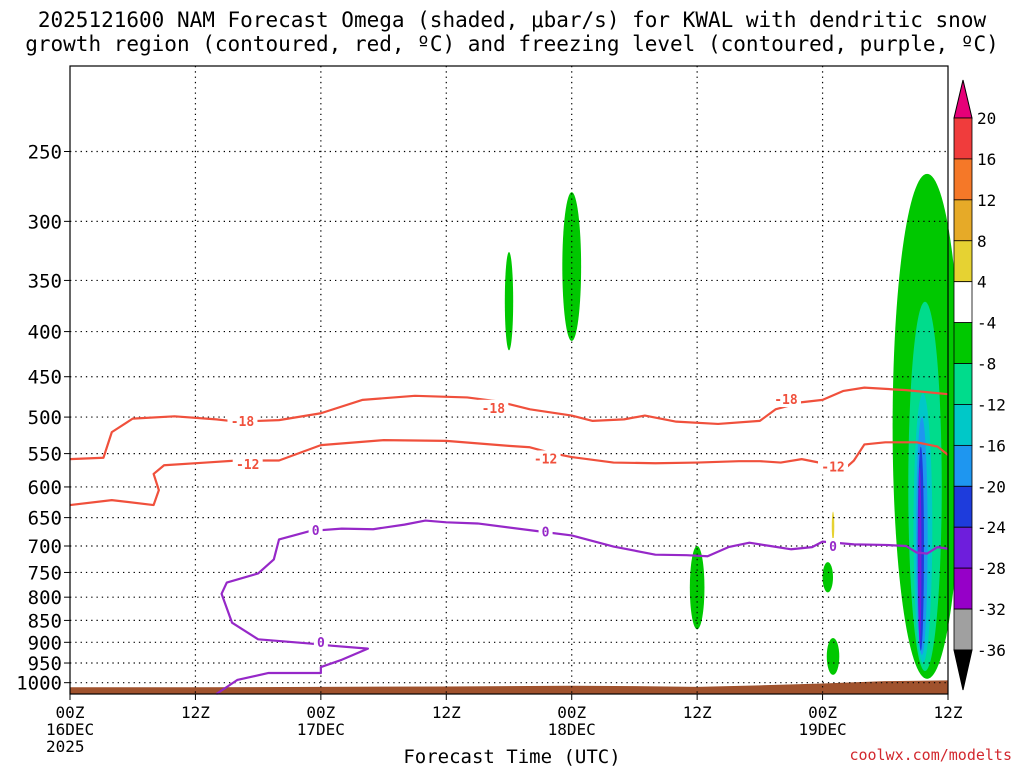  I want to click on contour-line--12, so click(509, 473).